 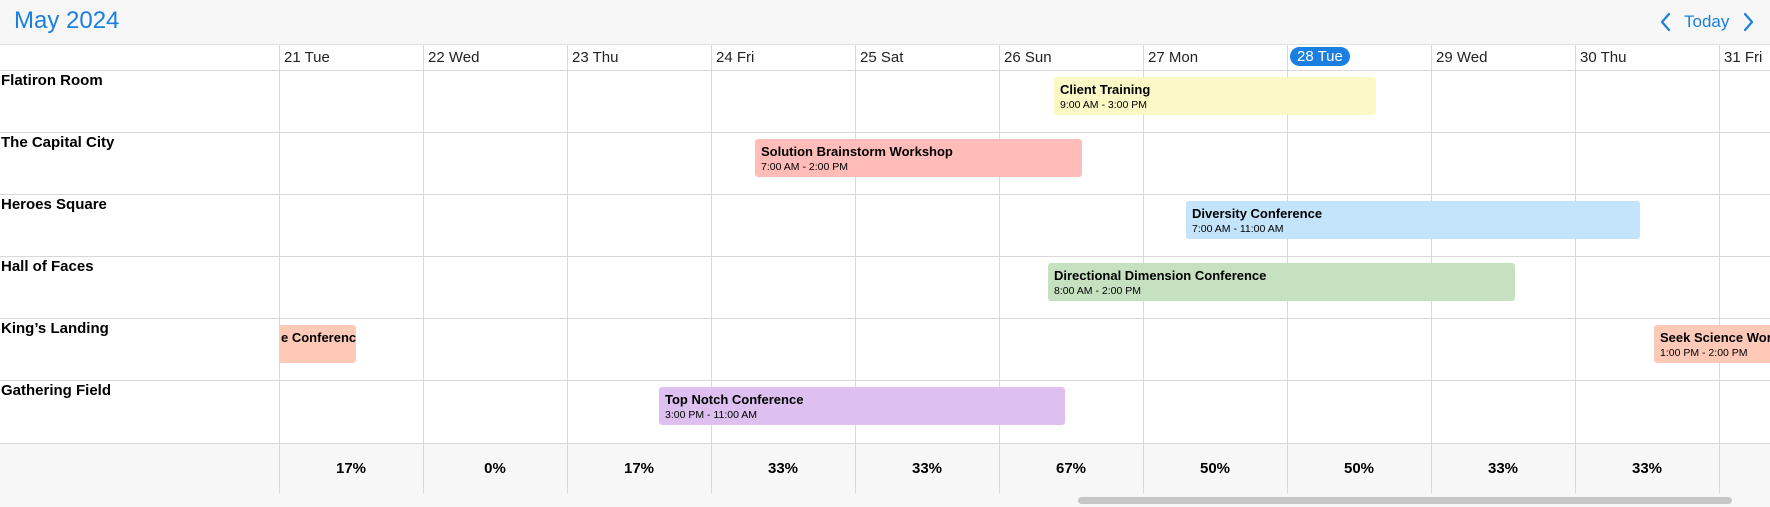 What do you see at coordinates (1748, 22) in the screenshot?
I see `chevron-right-icon` at bounding box center [1748, 22].